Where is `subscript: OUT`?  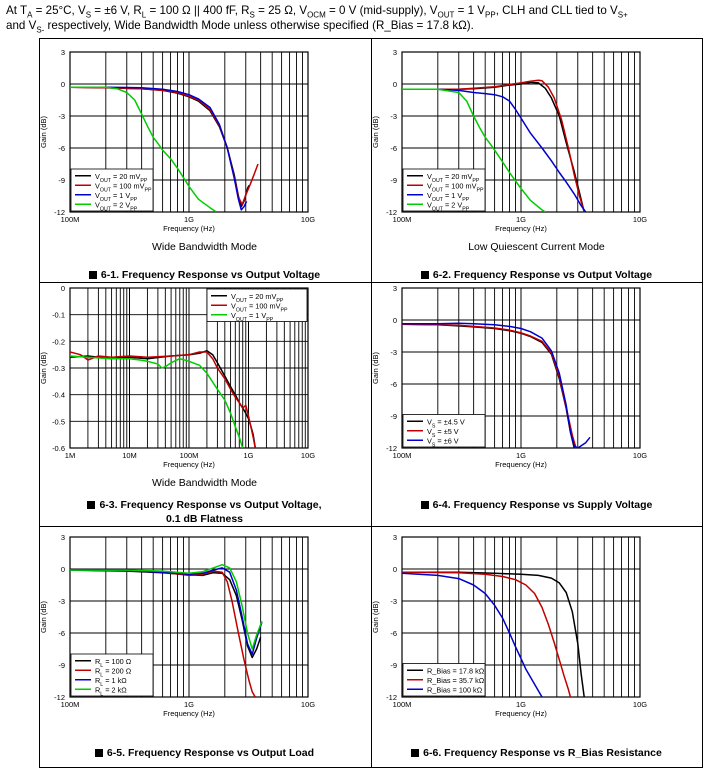 subscript: OUT is located at coordinates (446, 15).